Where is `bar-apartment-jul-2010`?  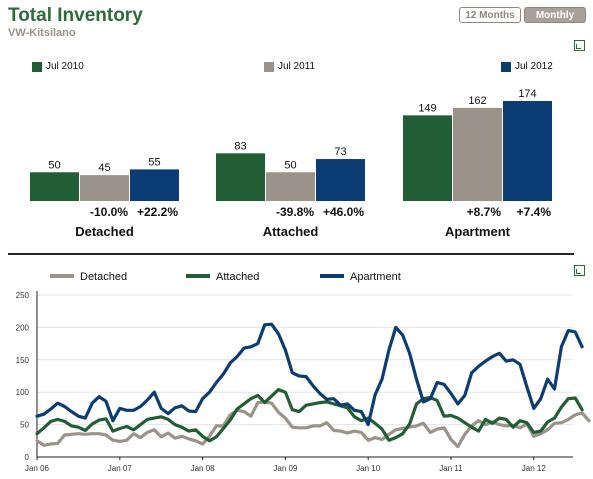
bar-apartment-jul-2010 is located at coordinates (427, 158).